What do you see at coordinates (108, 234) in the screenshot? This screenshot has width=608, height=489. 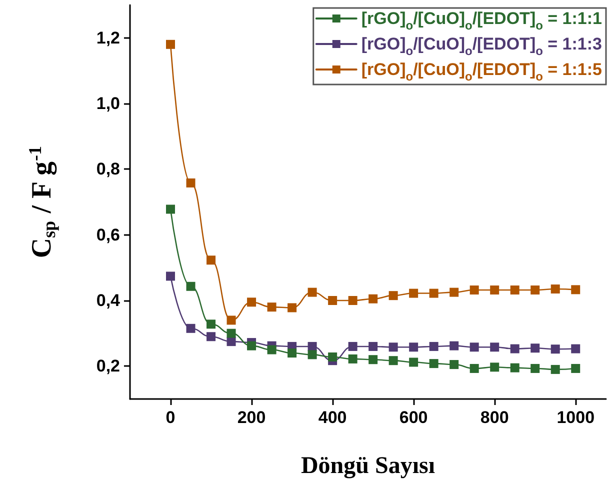 I see `y-tick-label: 0,6` at bounding box center [108, 234].